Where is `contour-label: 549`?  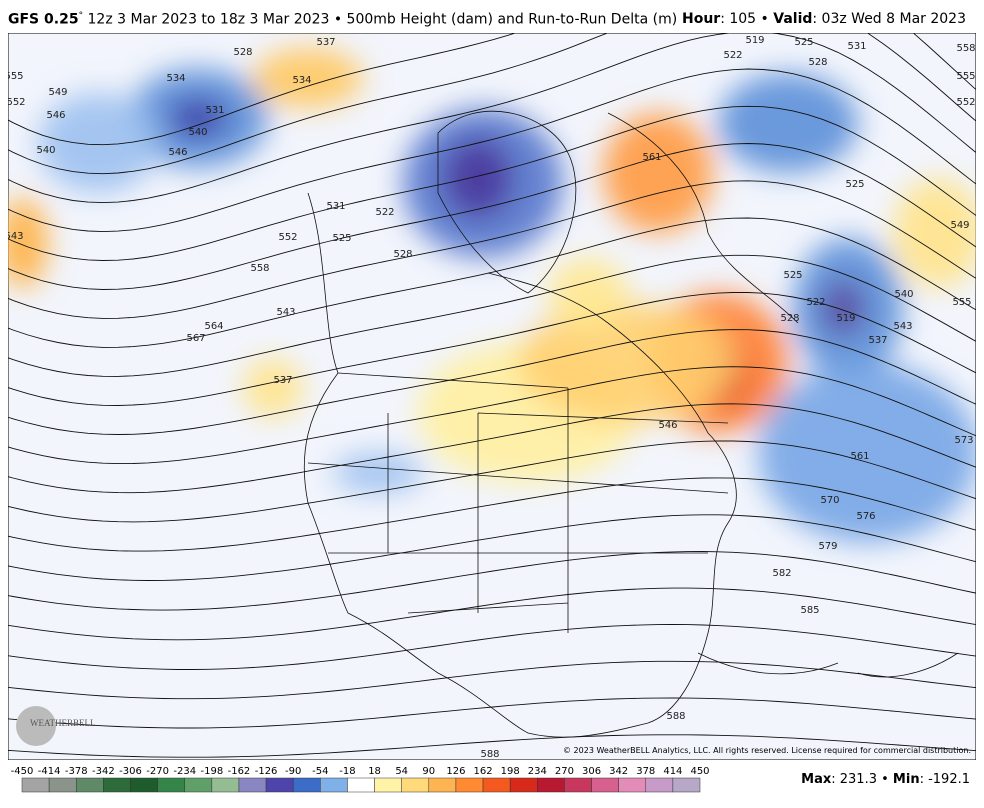 contour-label: 549 is located at coordinates (959, 225).